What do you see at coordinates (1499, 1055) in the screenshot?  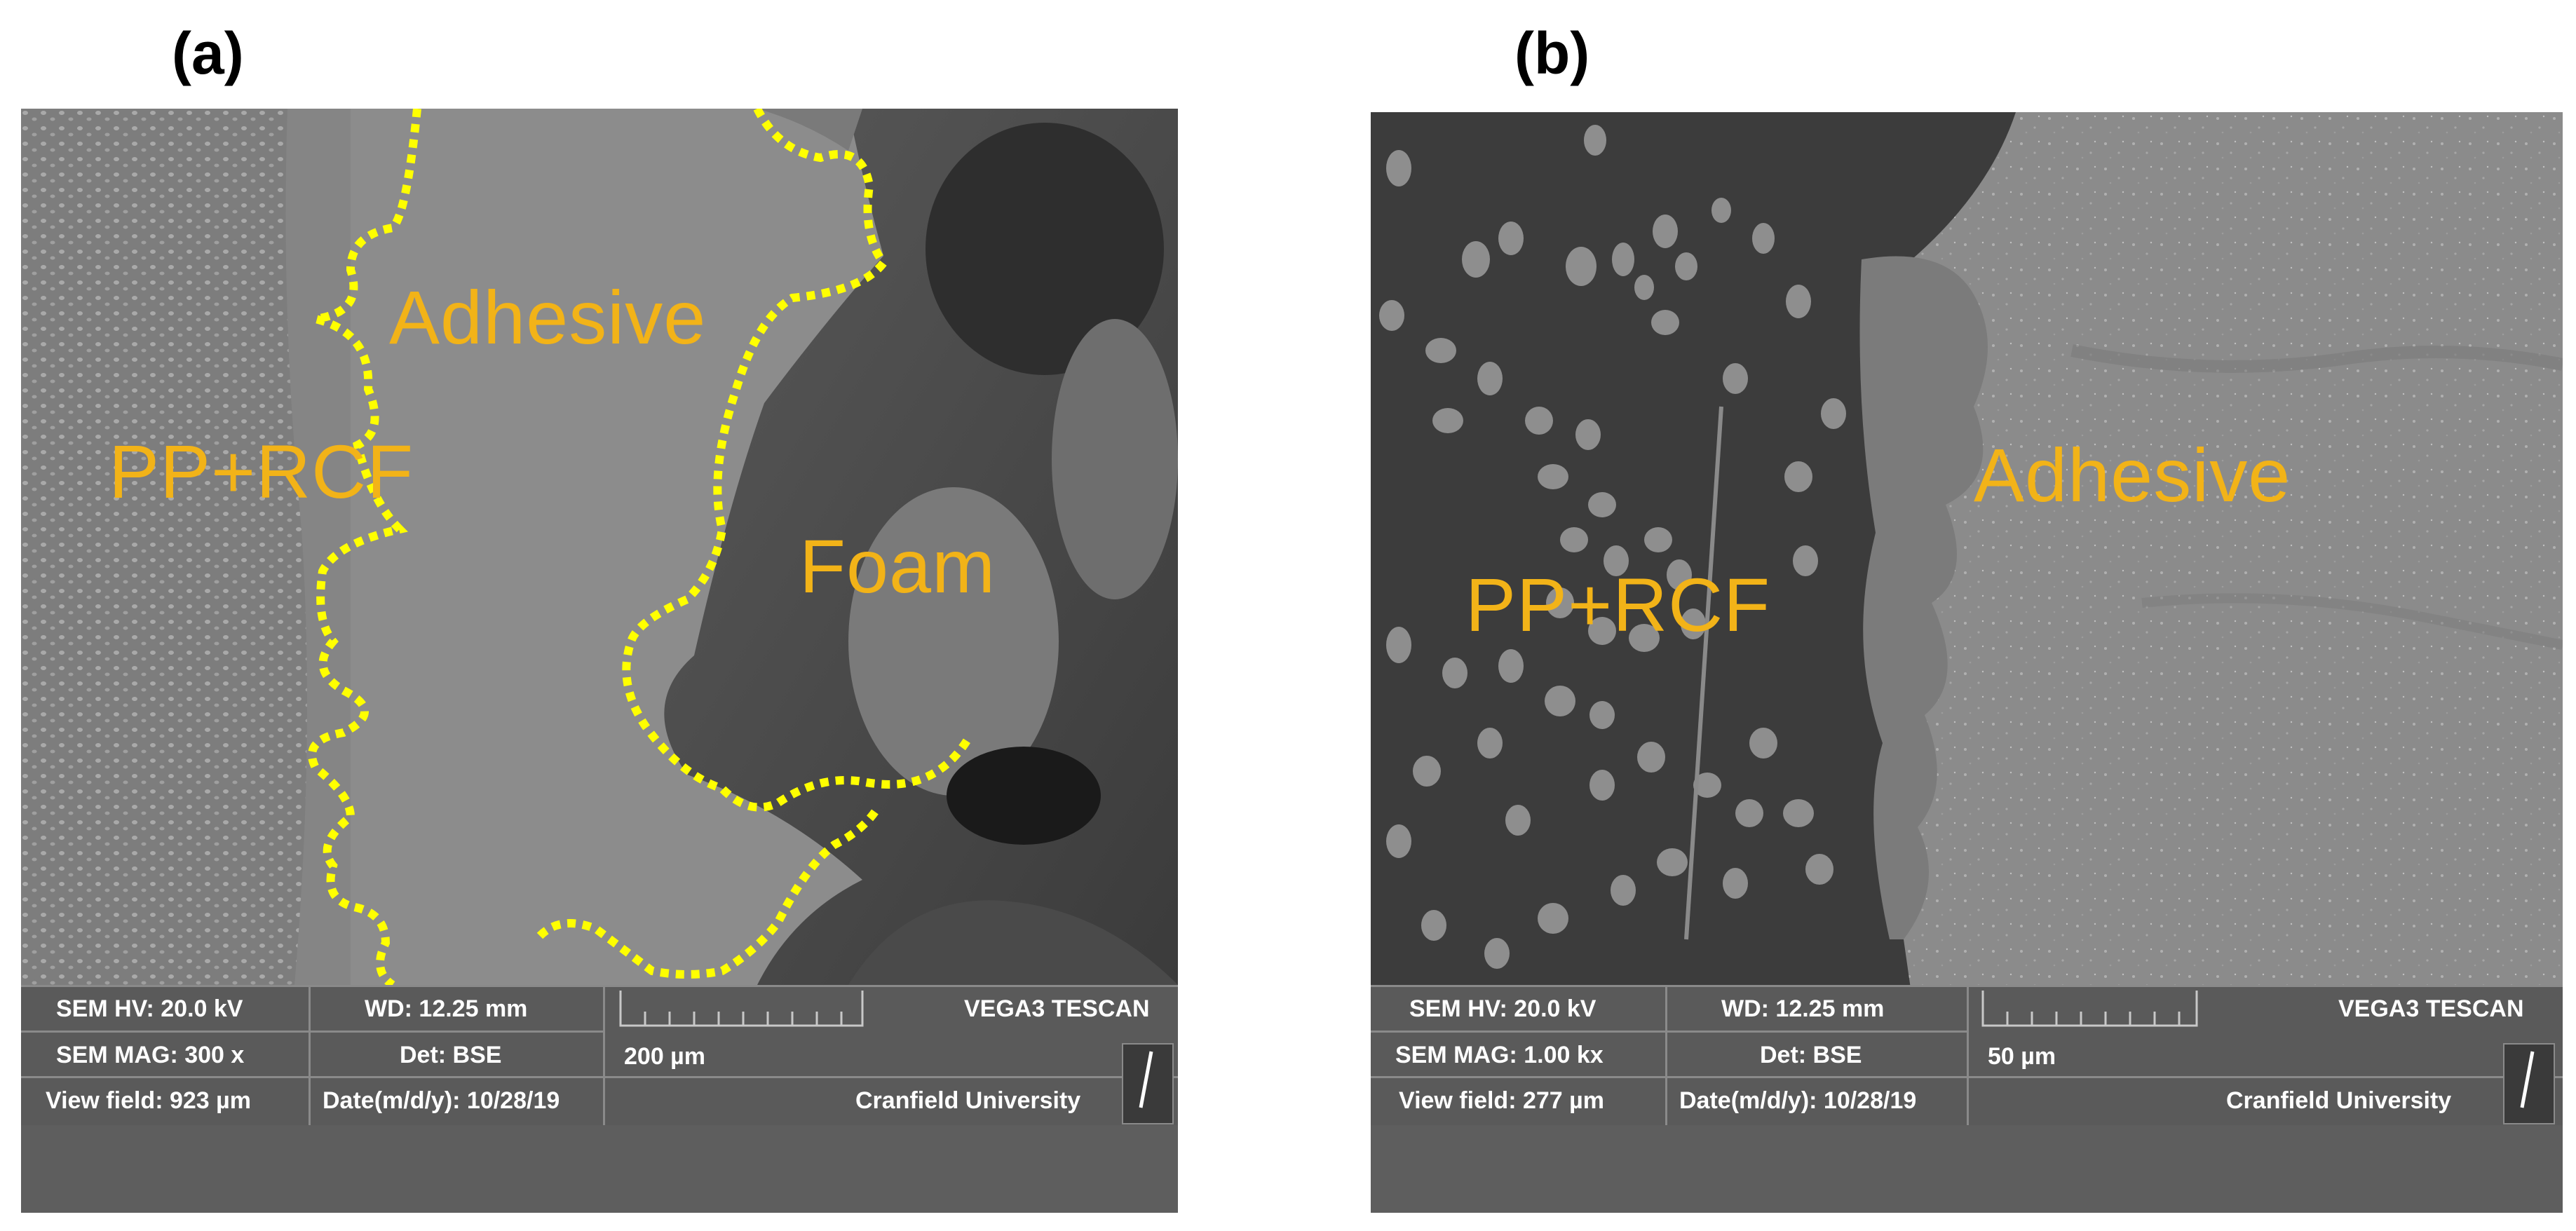 I see `sem-mag: SEM MAG: 1.00 kx` at bounding box center [1499, 1055].